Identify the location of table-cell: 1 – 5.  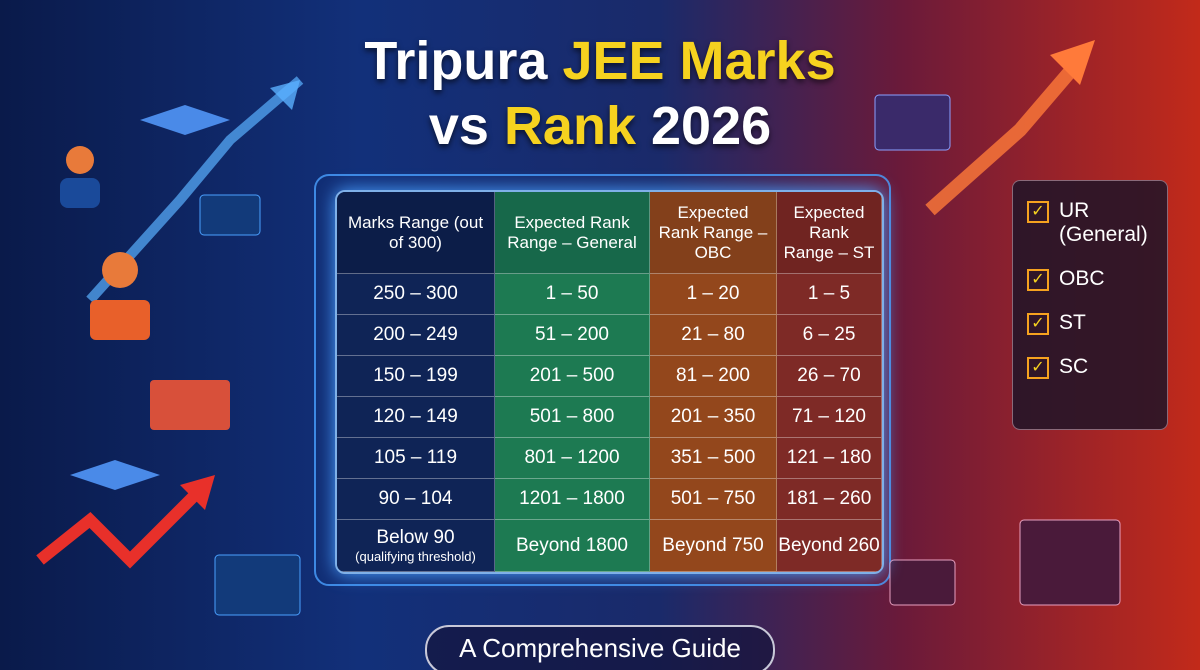
(829, 294).